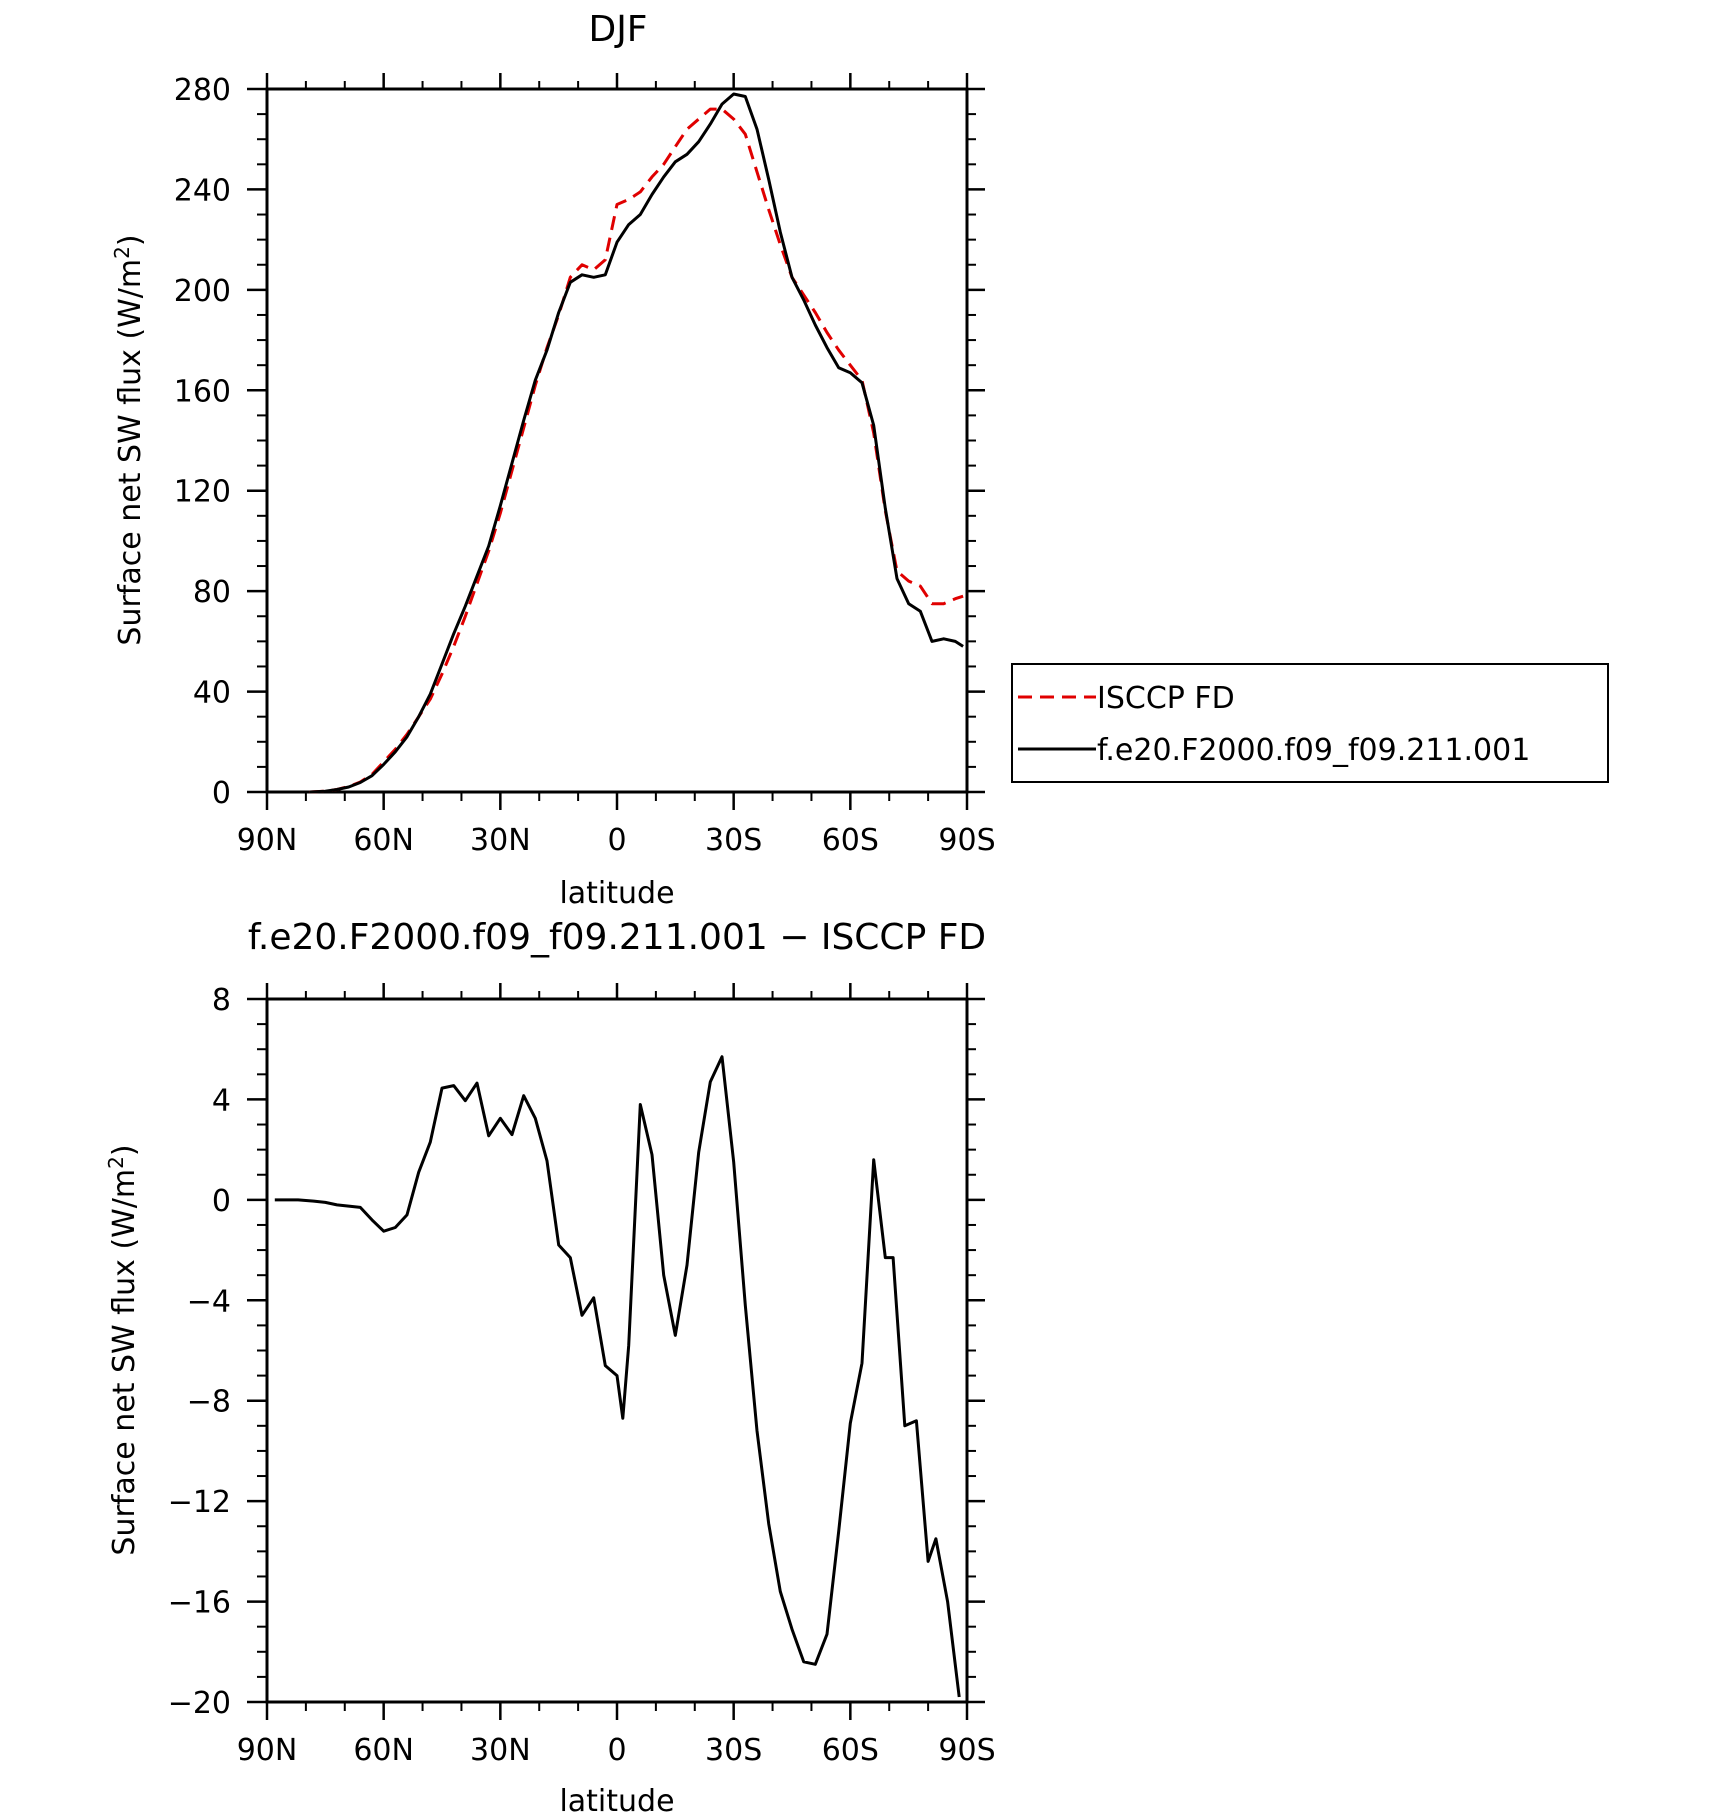  I want to click on difference-series, so click(617, 1376).